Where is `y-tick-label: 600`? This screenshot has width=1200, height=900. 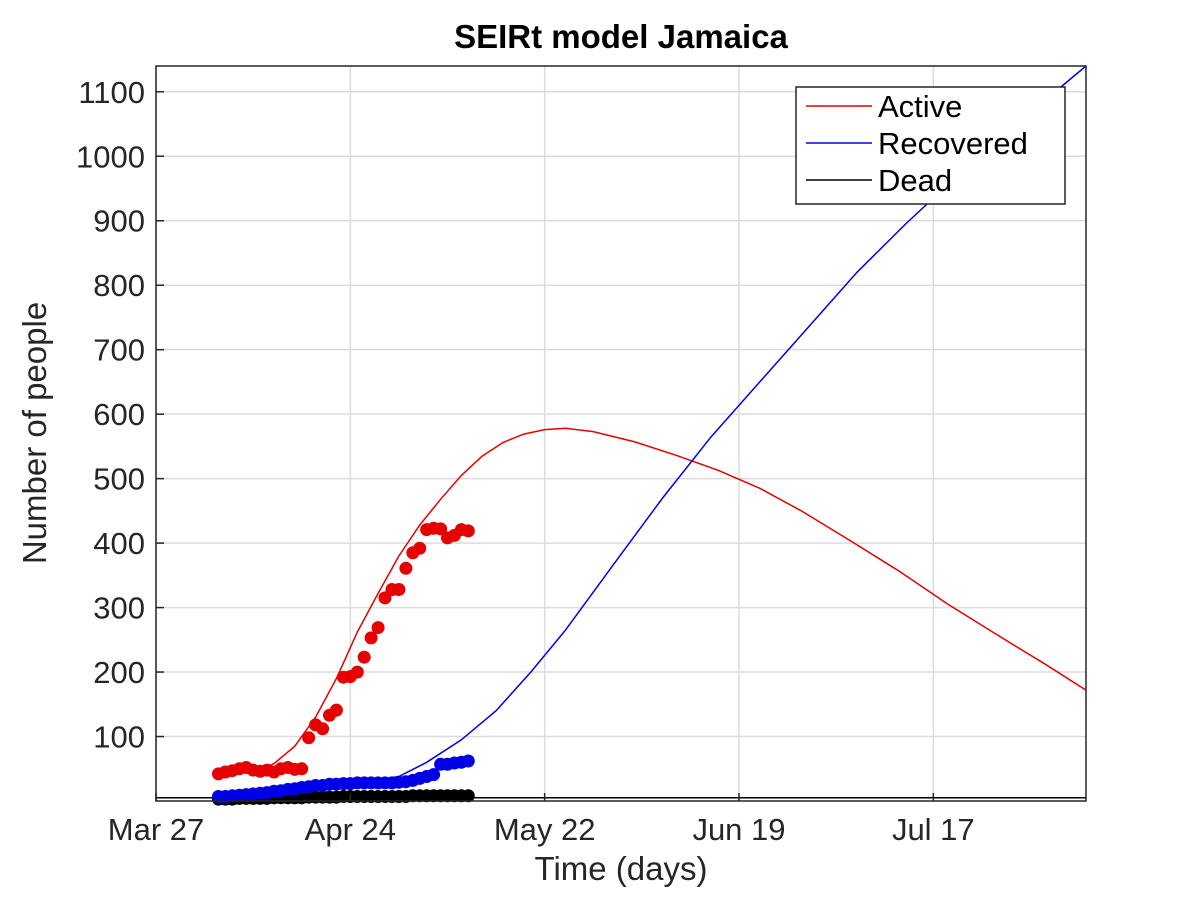
y-tick-label: 600 is located at coordinates (119, 414).